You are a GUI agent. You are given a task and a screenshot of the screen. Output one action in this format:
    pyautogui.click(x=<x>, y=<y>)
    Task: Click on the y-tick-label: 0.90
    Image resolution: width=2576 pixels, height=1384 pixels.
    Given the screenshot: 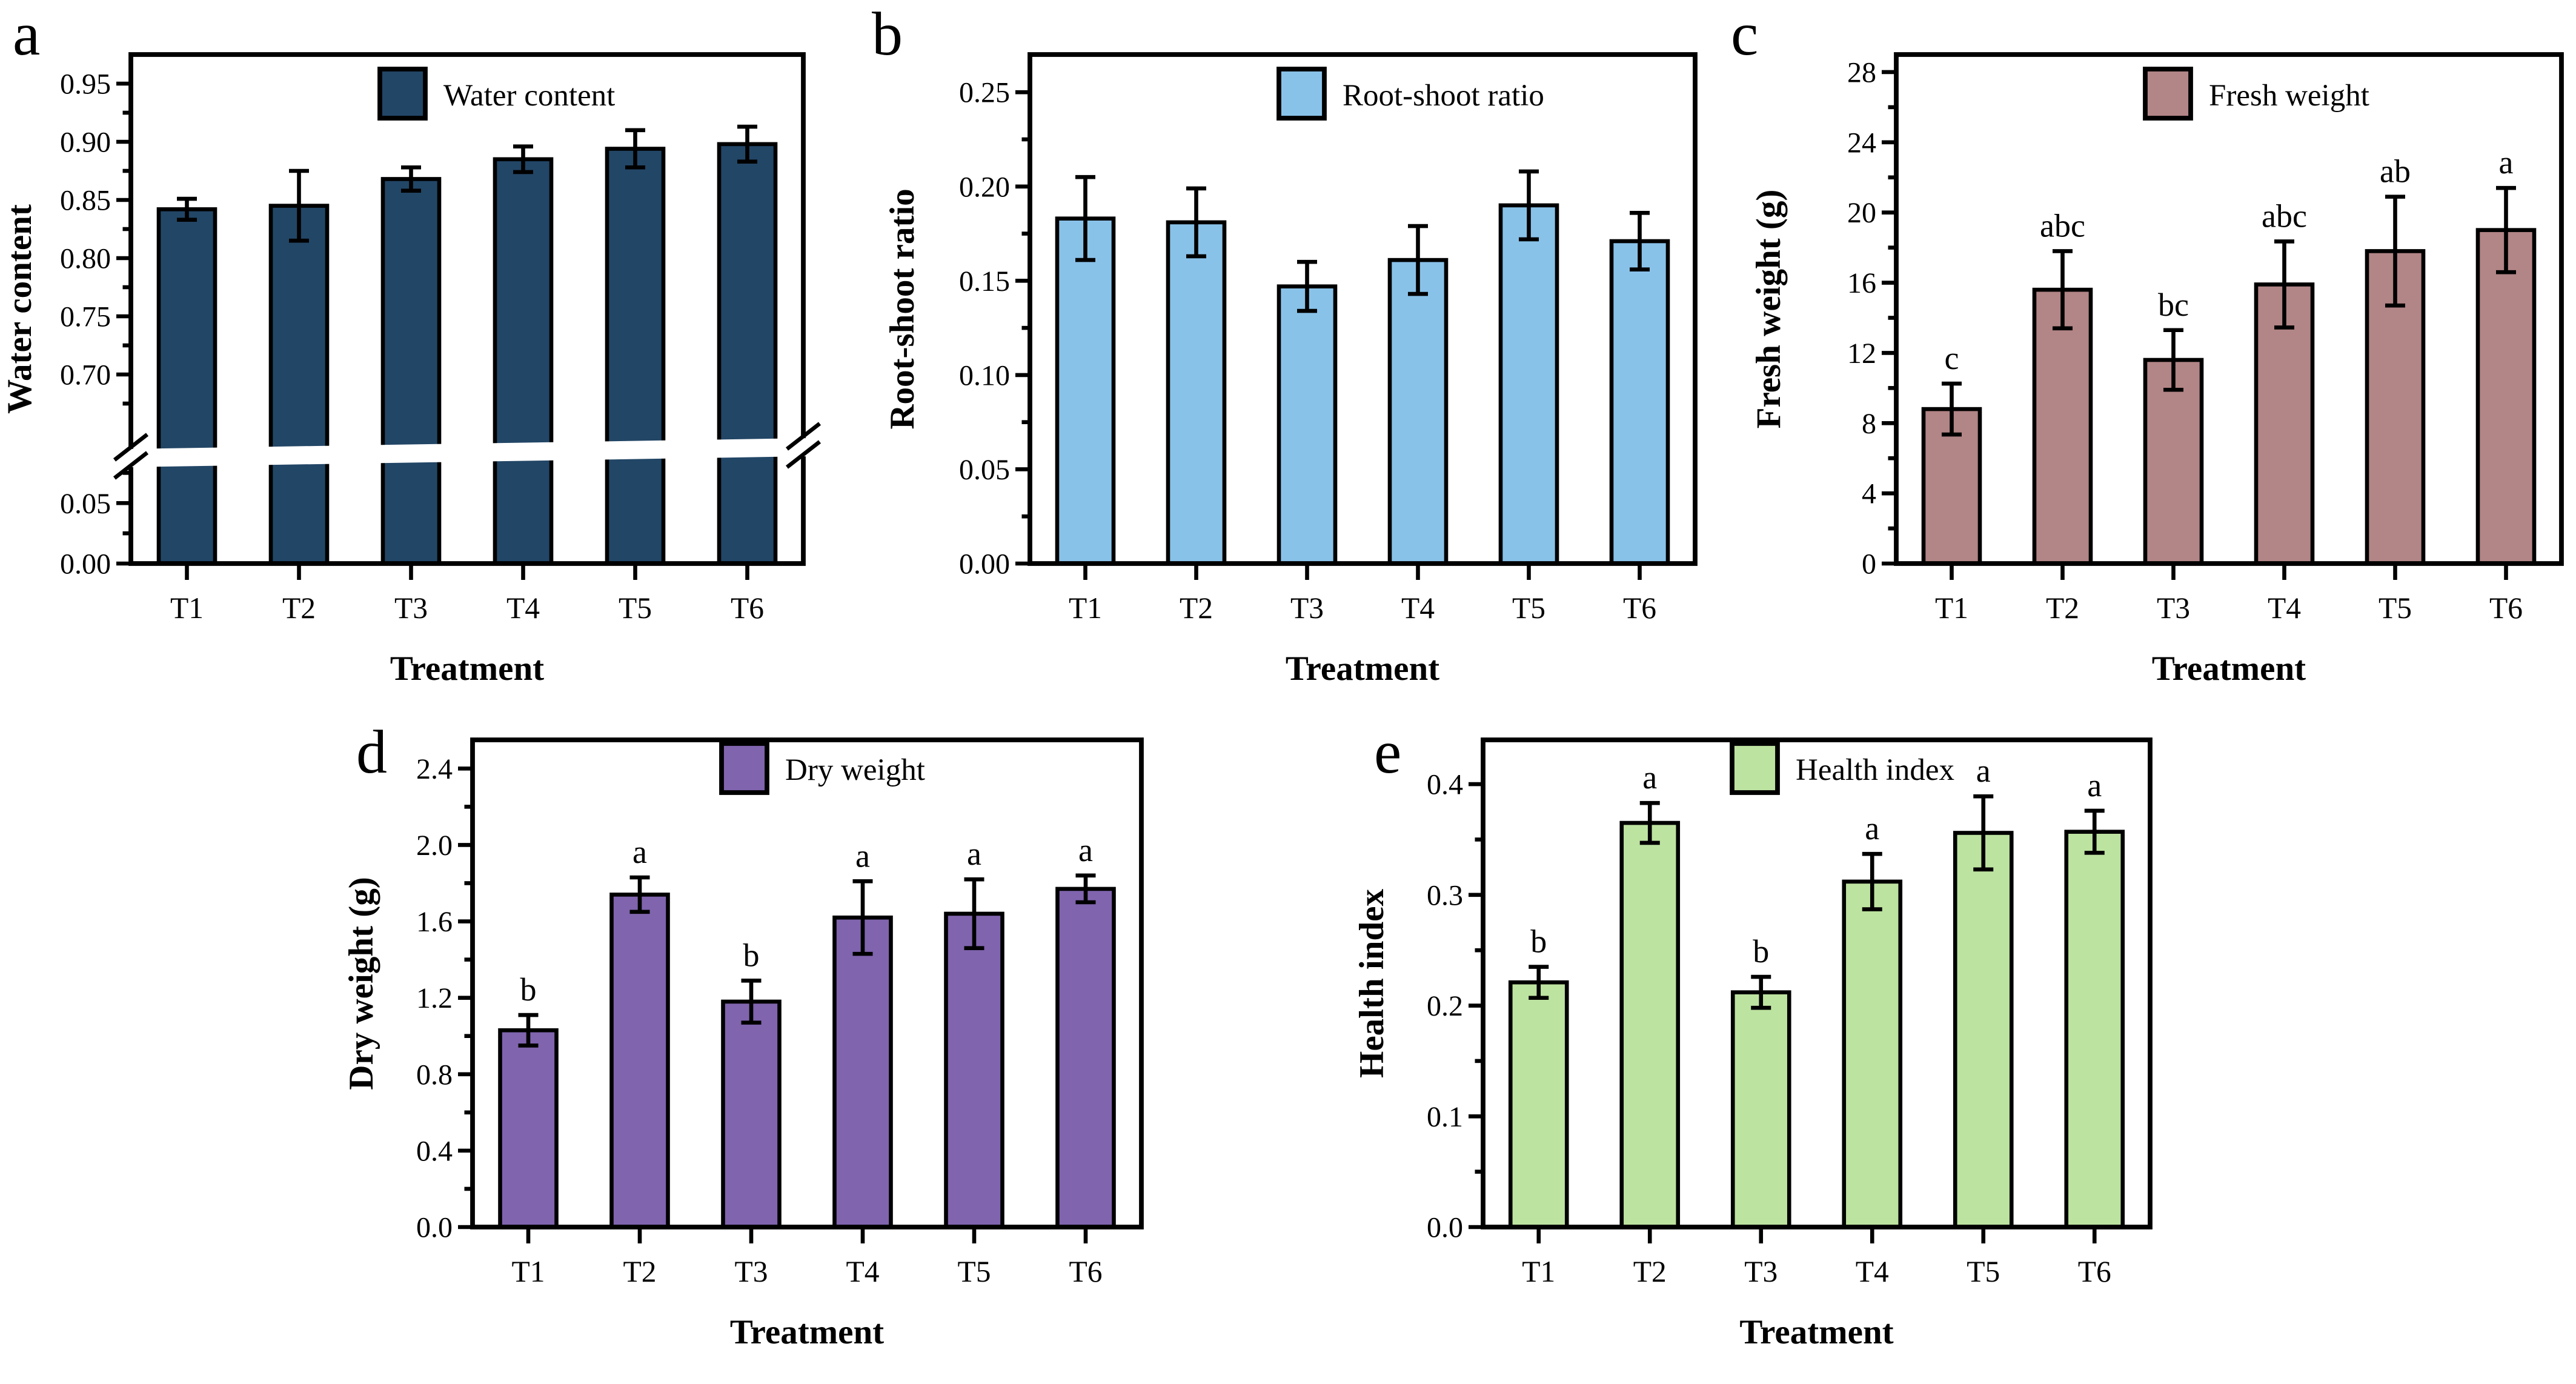 What is the action you would take?
    pyautogui.click(x=85, y=143)
    